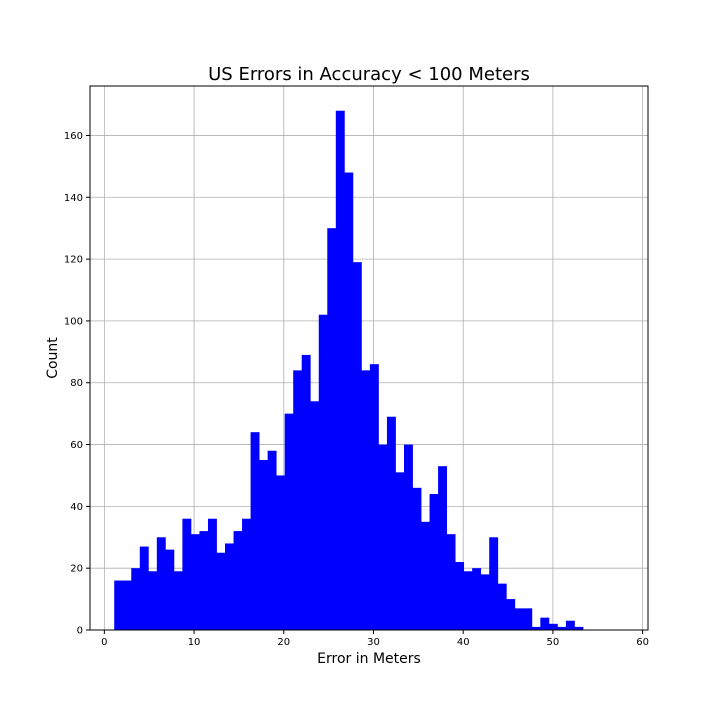 Image resolution: width=720 pixels, height=720 pixels. I want to click on y-tick-label: 140, so click(73, 198).